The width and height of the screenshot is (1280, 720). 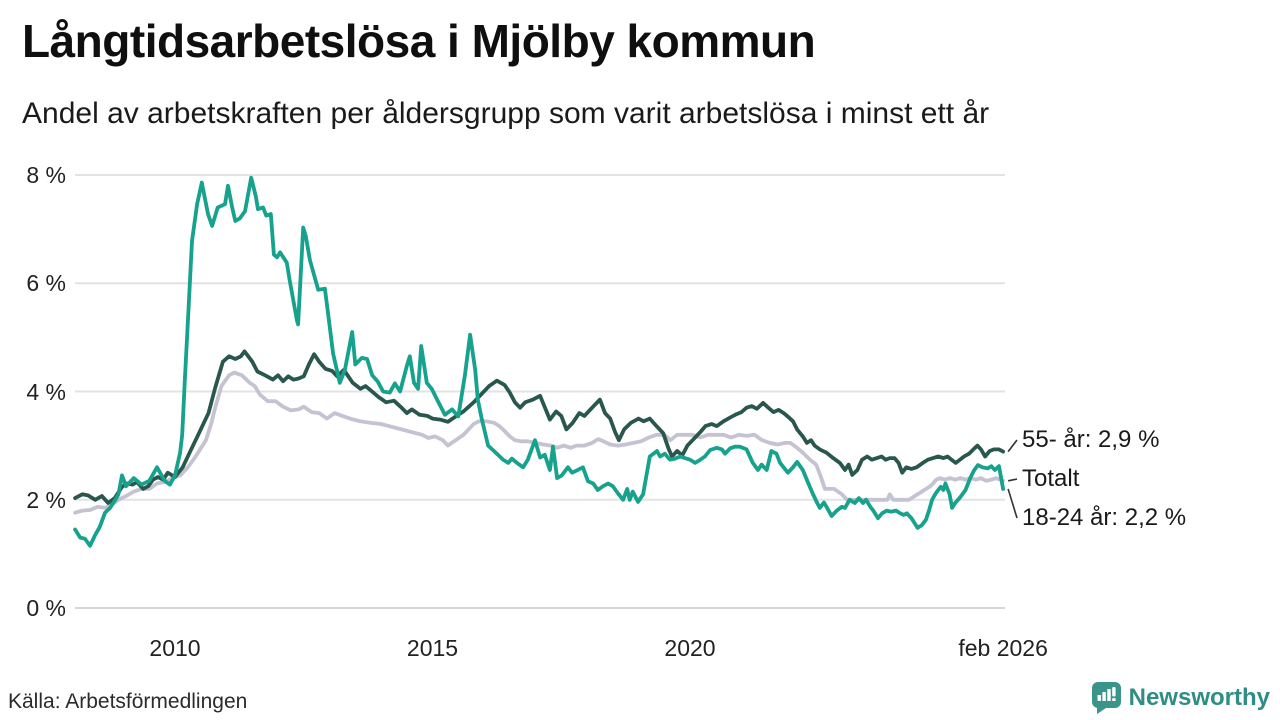 What do you see at coordinates (1199, 697) in the screenshot?
I see `newsworthy-logo-text: Newsworthy` at bounding box center [1199, 697].